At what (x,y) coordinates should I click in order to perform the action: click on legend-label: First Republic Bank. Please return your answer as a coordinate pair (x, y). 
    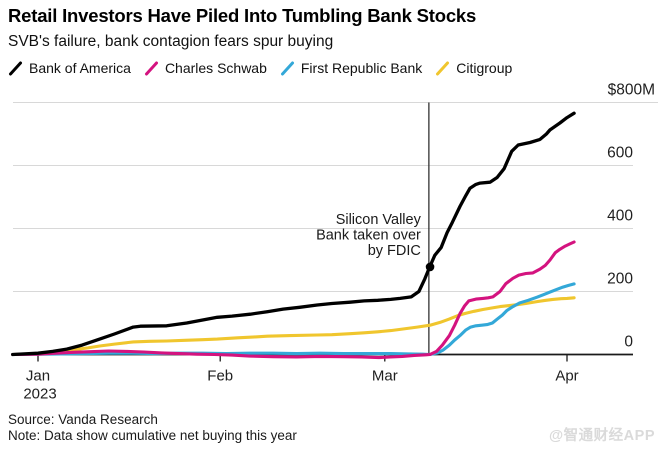
    Looking at the image, I should click on (361, 68).